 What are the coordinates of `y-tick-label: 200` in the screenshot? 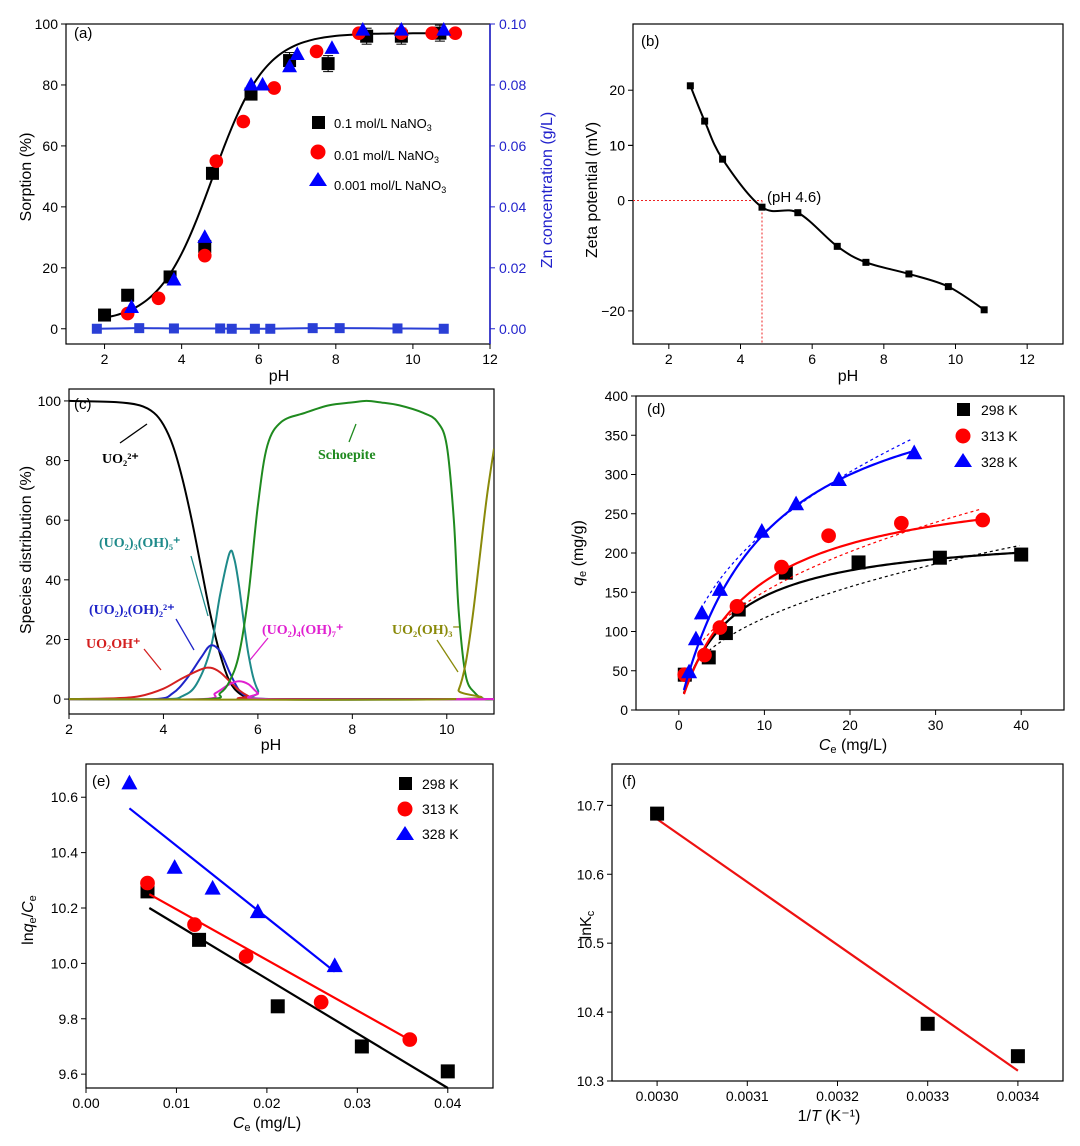 It's located at (617, 553).